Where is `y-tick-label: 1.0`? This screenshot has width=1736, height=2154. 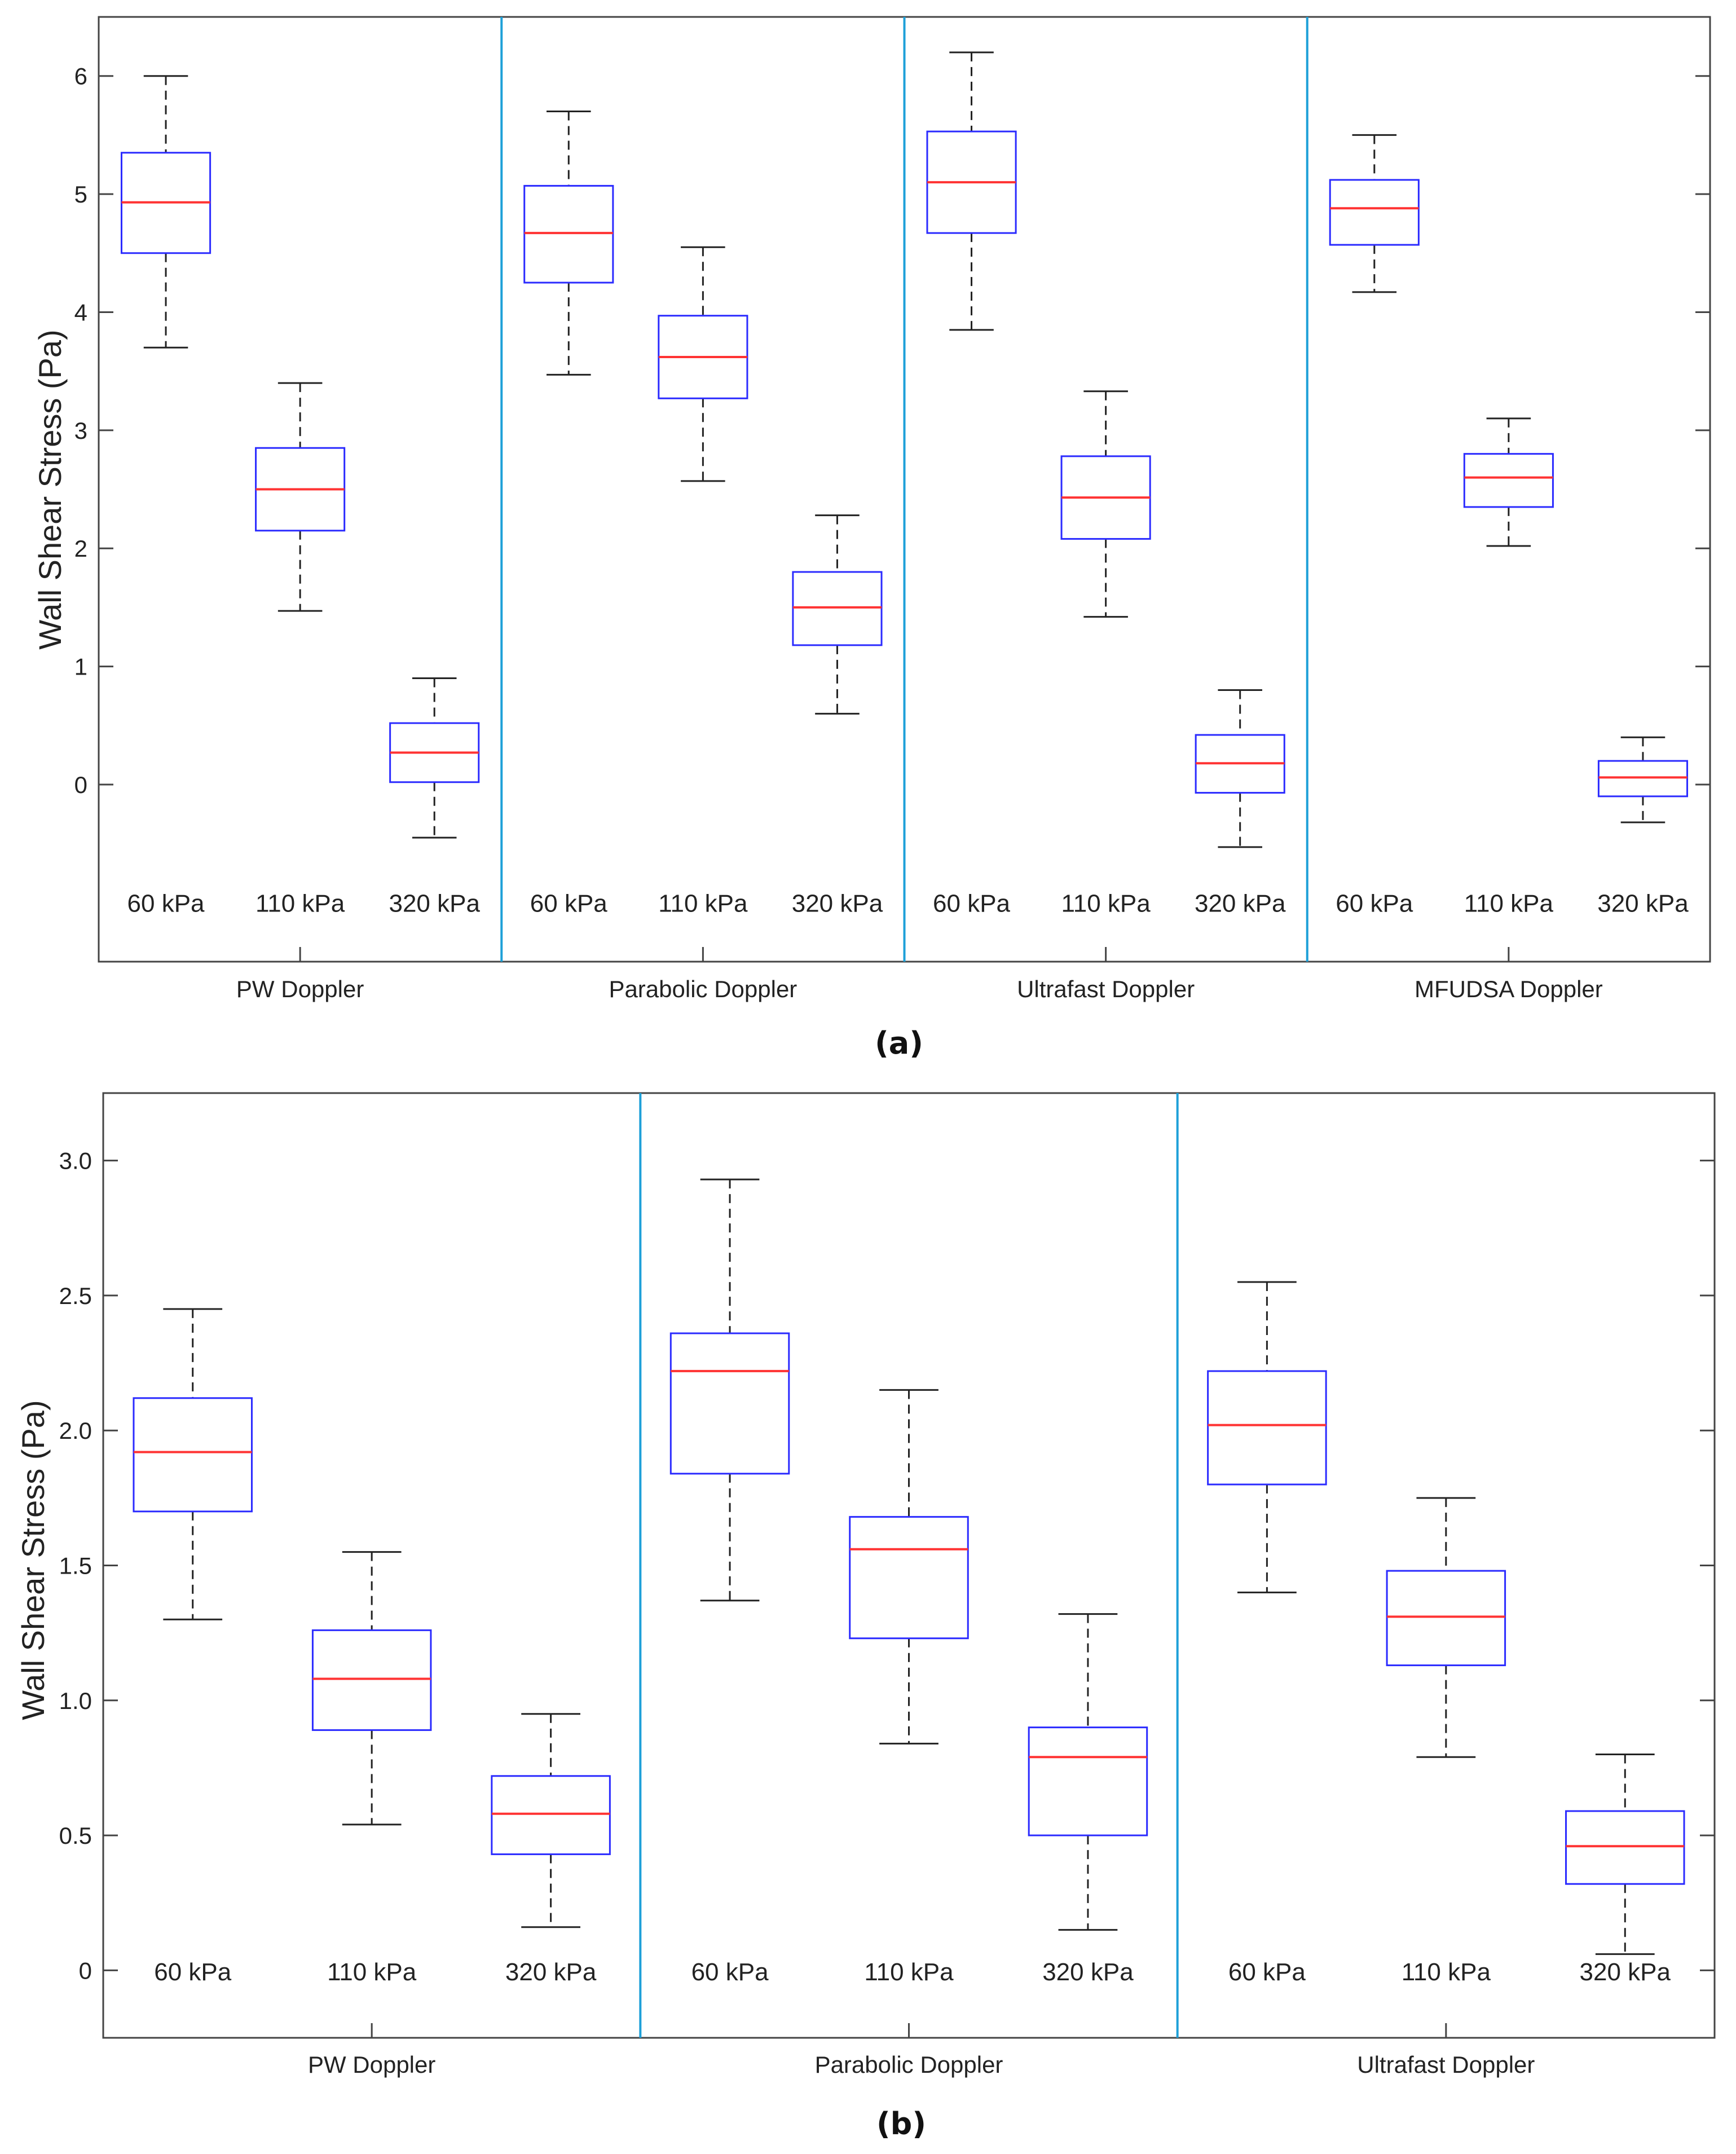
y-tick-label: 1.0 is located at coordinates (75, 1701).